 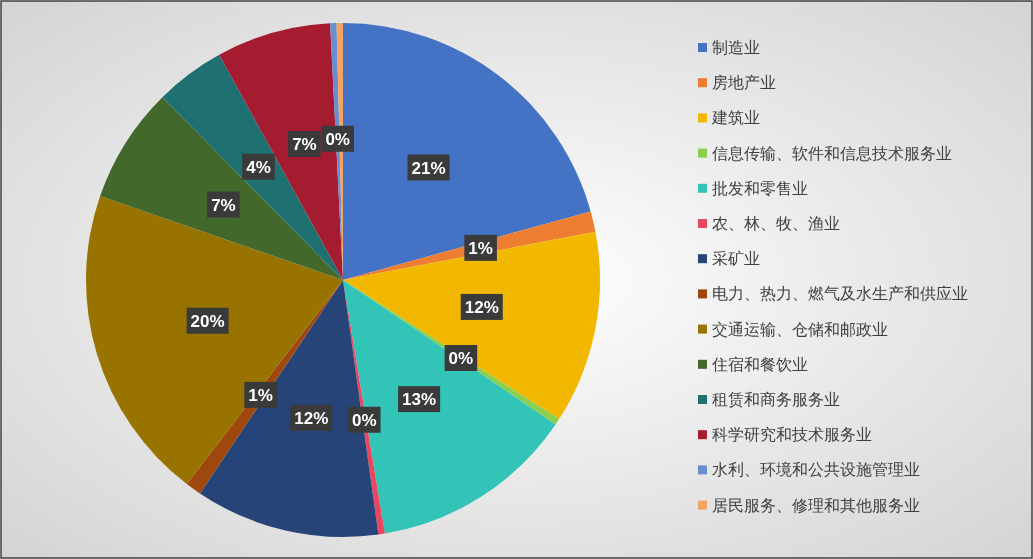 What do you see at coordinates (736, 47) in the screenshot?
I see `legend-label: 制造业` at bounding box center [736, 47].